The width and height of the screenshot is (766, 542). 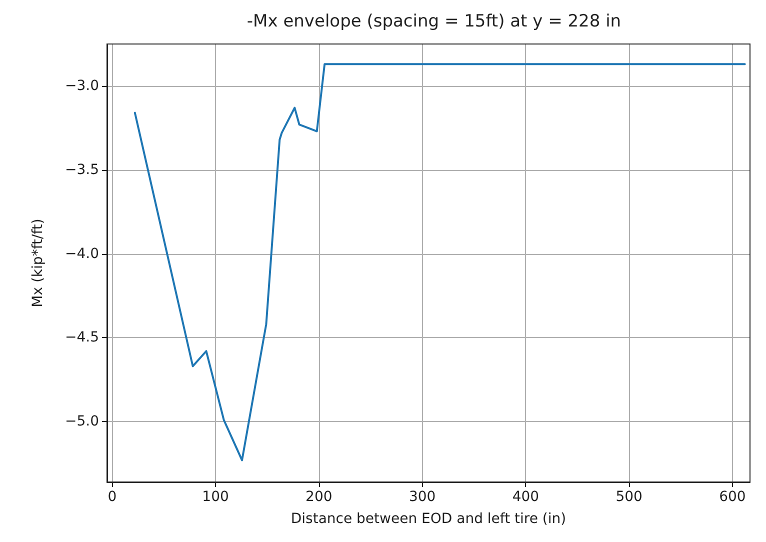 What do you see at coordinates (629, 497) in the screenshot?
I see `x-tick-label: 500` at bounding box center [629, 497].